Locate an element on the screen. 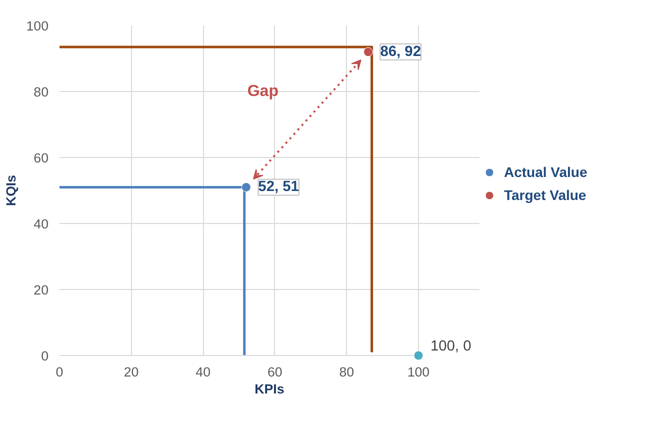 This screenshot has width=661, height=441. data-label: 100, 0 is located at coordinates (451, 346).